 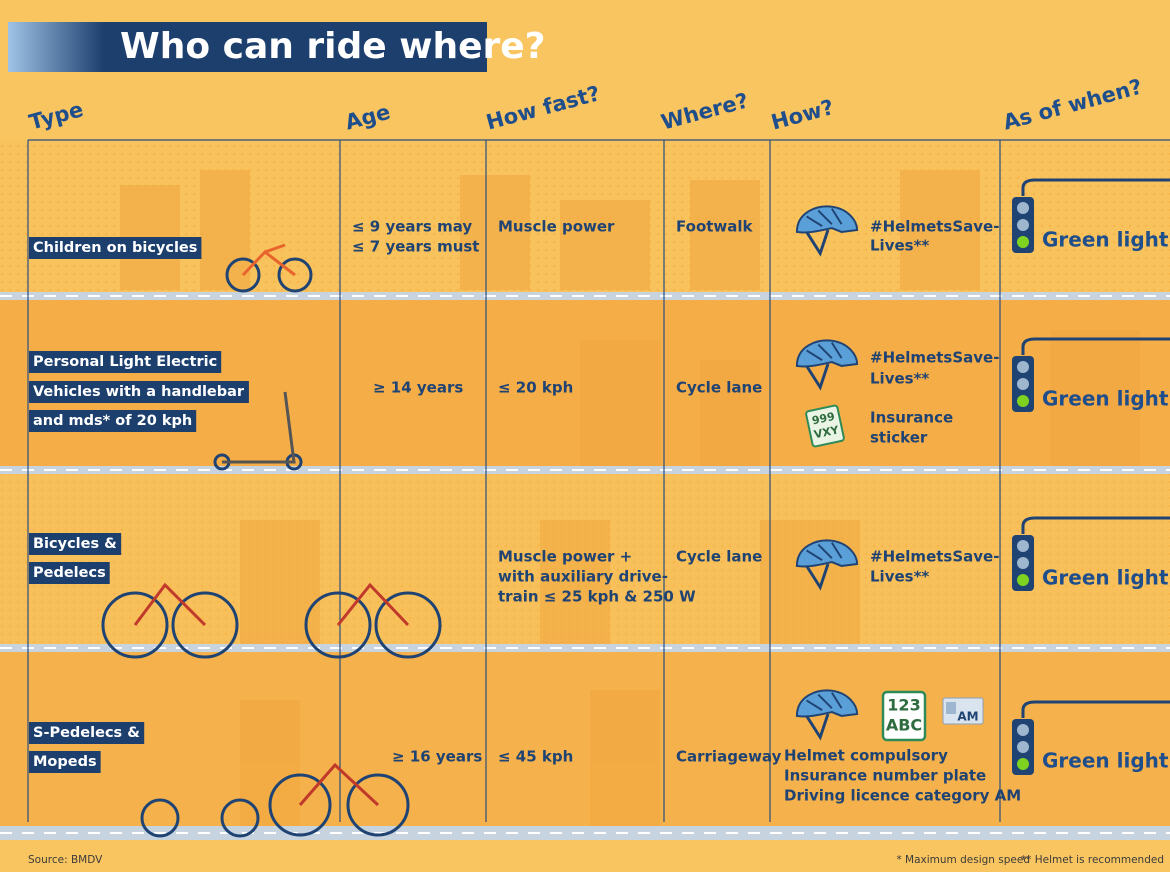 What do you see at coordinates (902, 796) in the screenshot?
I see `how: Driving licence category AM` at bounding box center [902, 796].